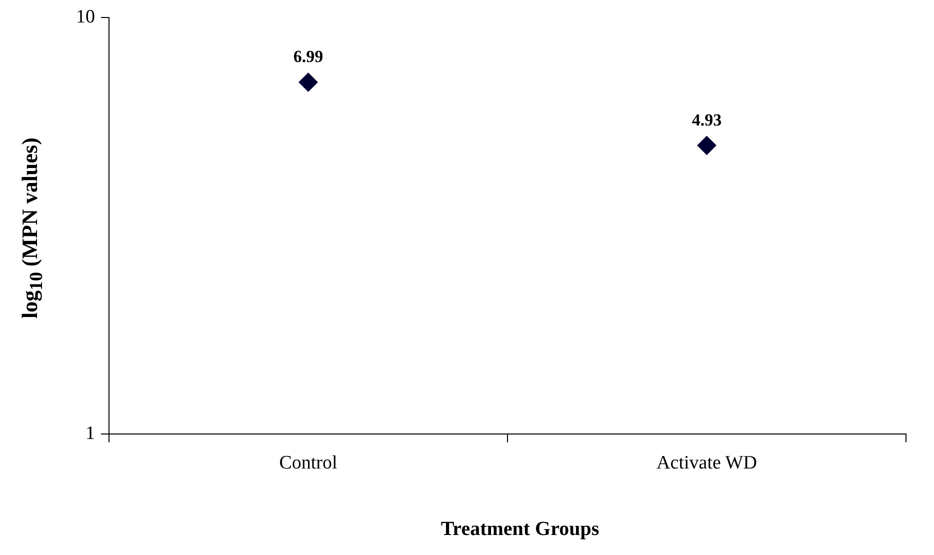  I want to click on x-tick-label: Activate WD, so click(706, 463).